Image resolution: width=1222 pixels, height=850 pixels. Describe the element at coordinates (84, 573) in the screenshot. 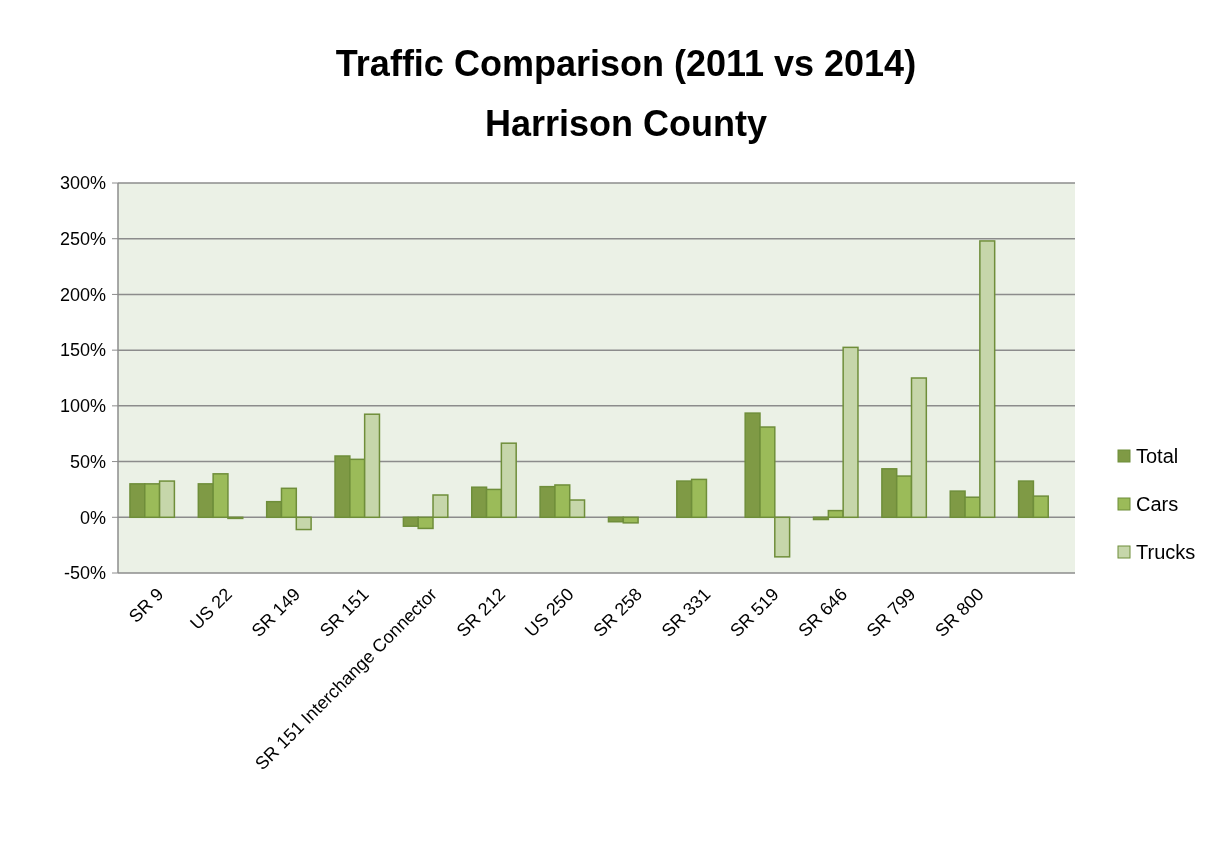

I see `y-tick-label: -50%` at that location.